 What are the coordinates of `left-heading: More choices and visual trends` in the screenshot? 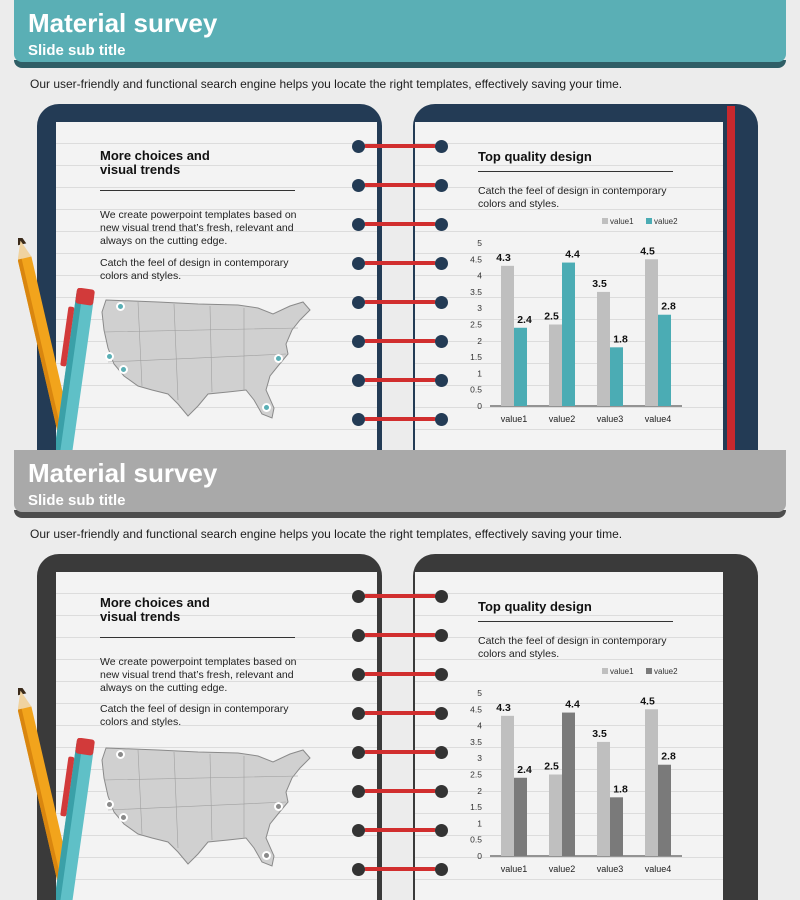 It's located at (155, 610).